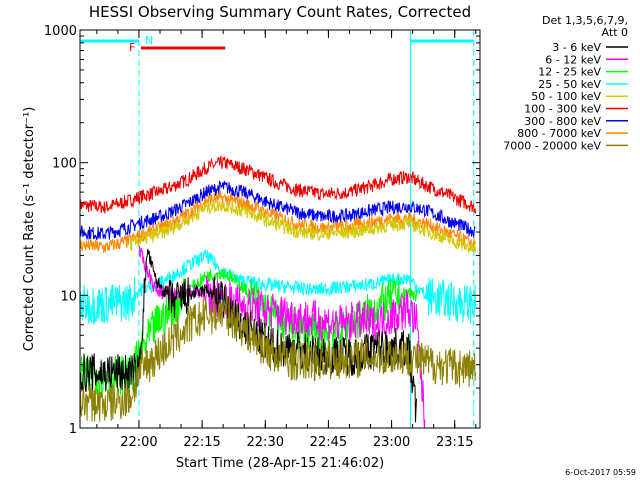  I want to click on timestamp: 6-Oct-2017 05:59, so click(600, 472).